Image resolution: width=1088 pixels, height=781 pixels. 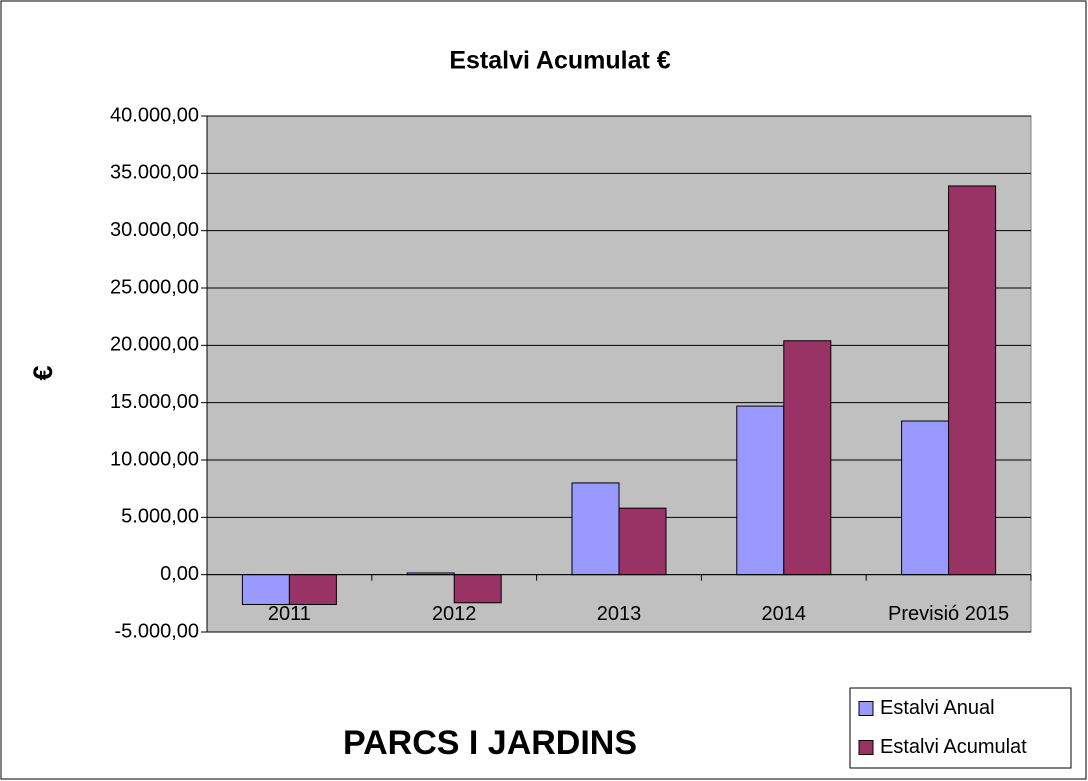 What do you see at coordinates (154, 230) in the screenshot?
I see `y-tick-label: 30.000,00` at bounding box center [154, 230].